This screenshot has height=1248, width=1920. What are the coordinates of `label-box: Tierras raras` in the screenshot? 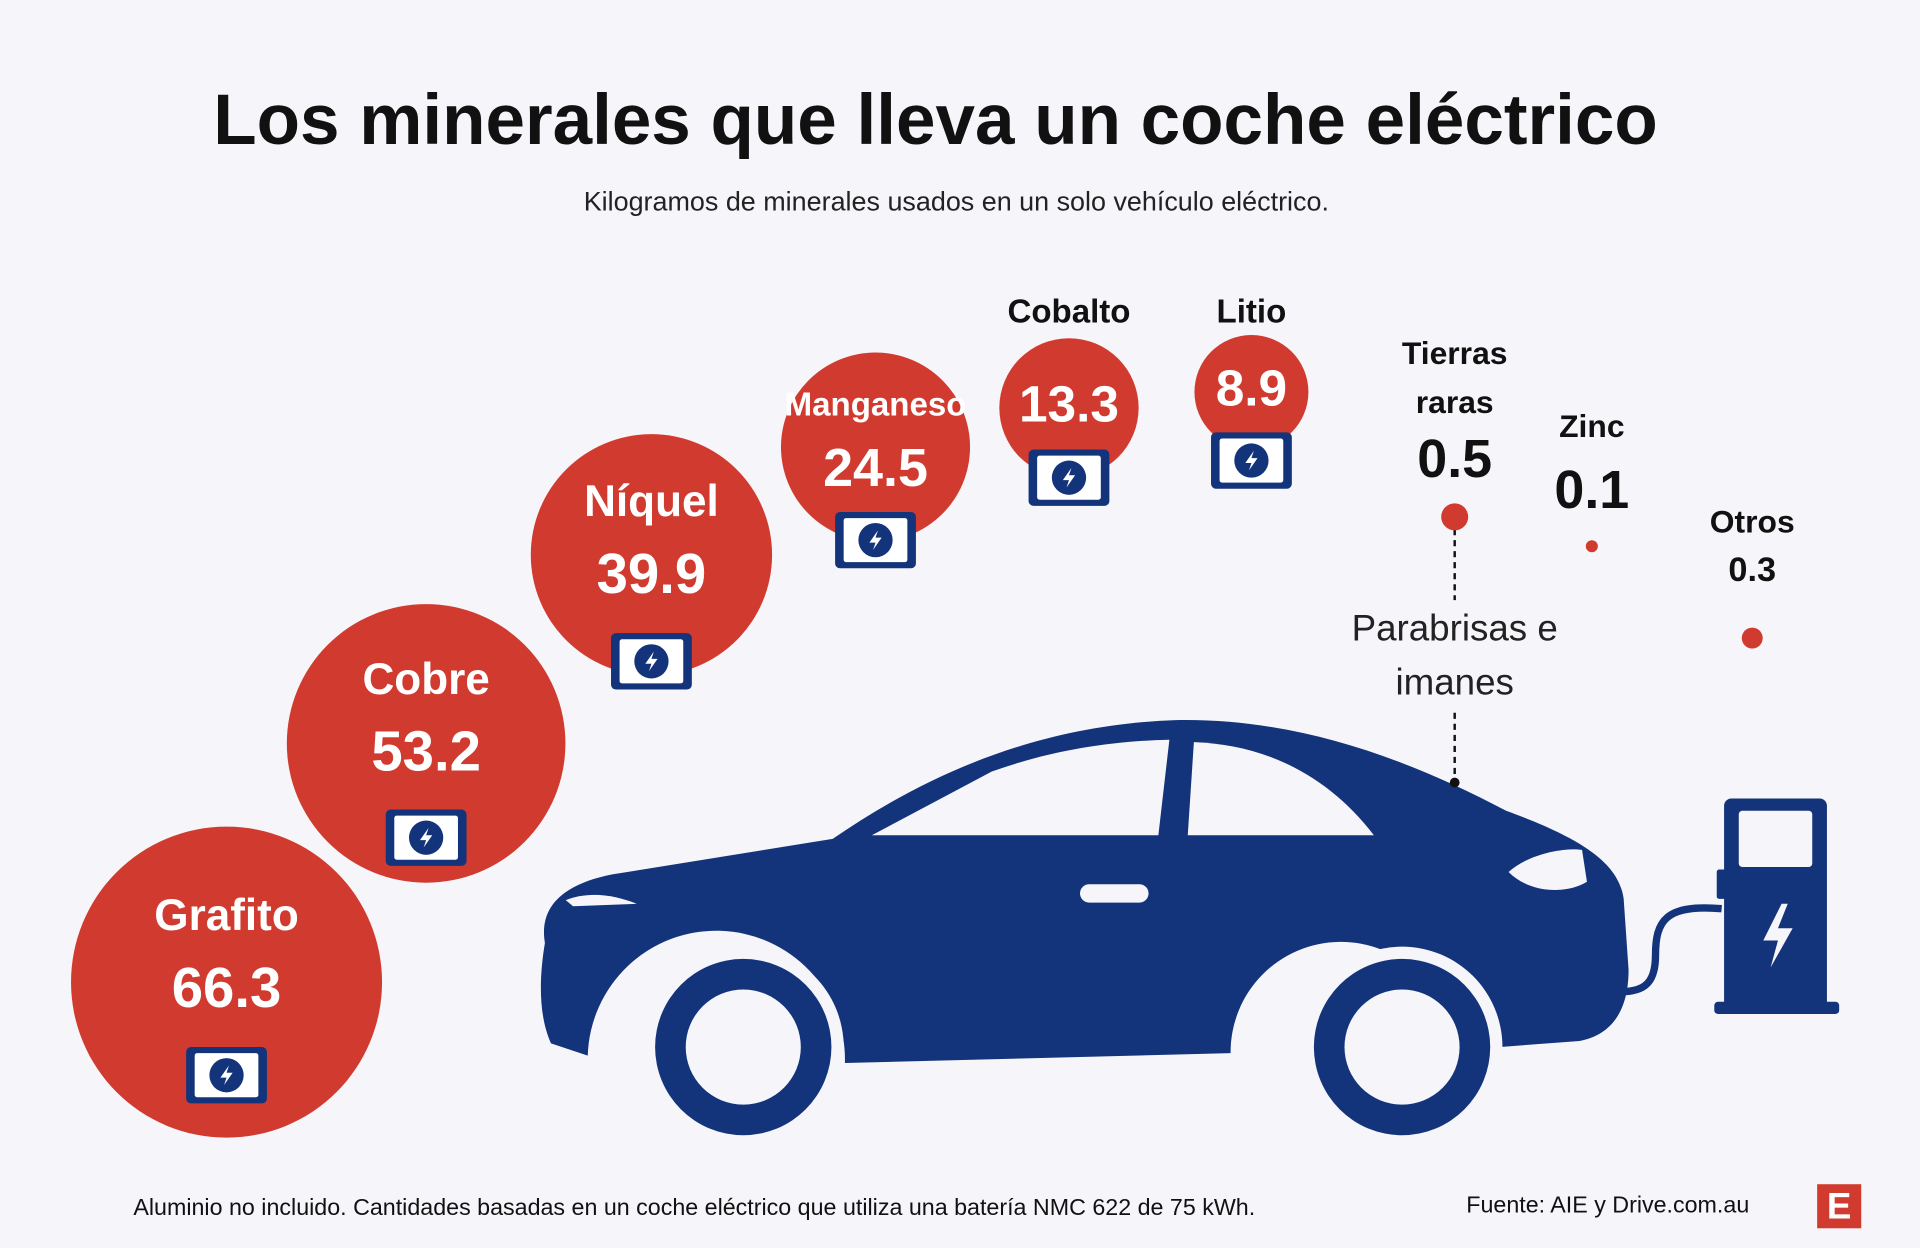 It's located at (1454, 377).